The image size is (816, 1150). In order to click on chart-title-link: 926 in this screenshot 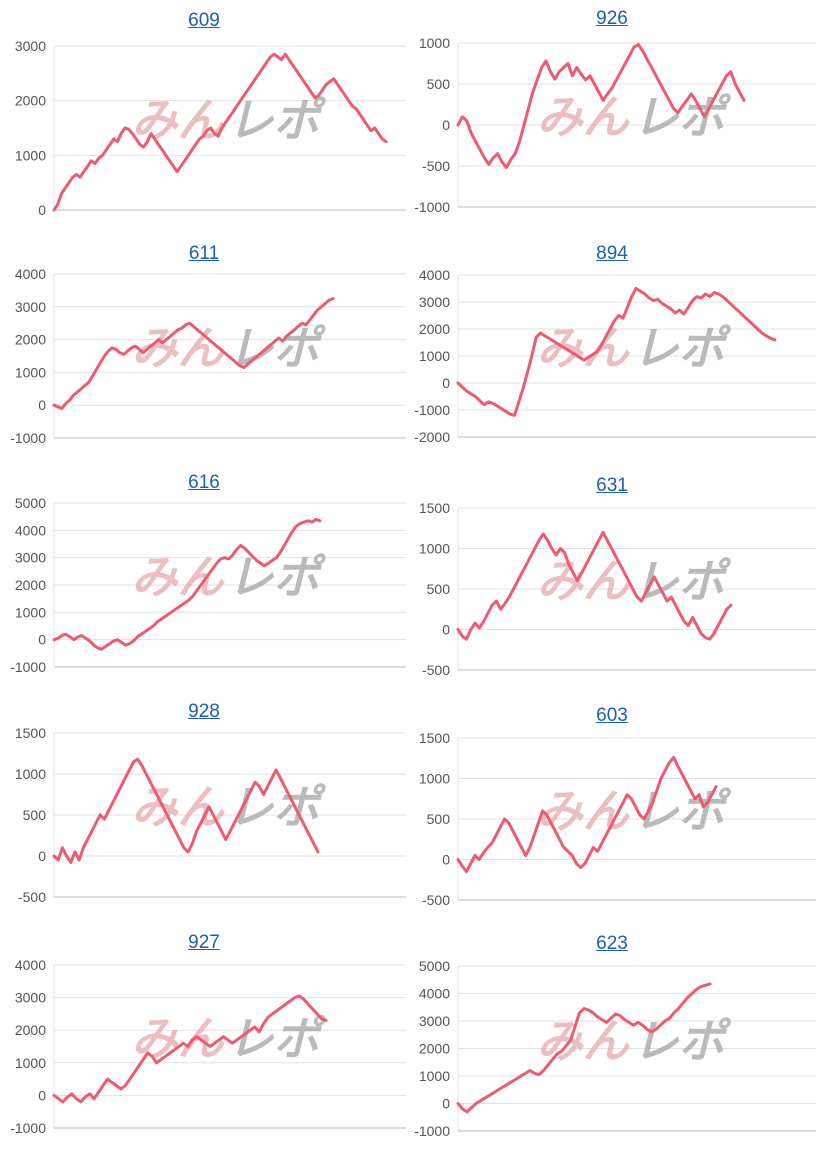, I will do `click(612, 18)`.